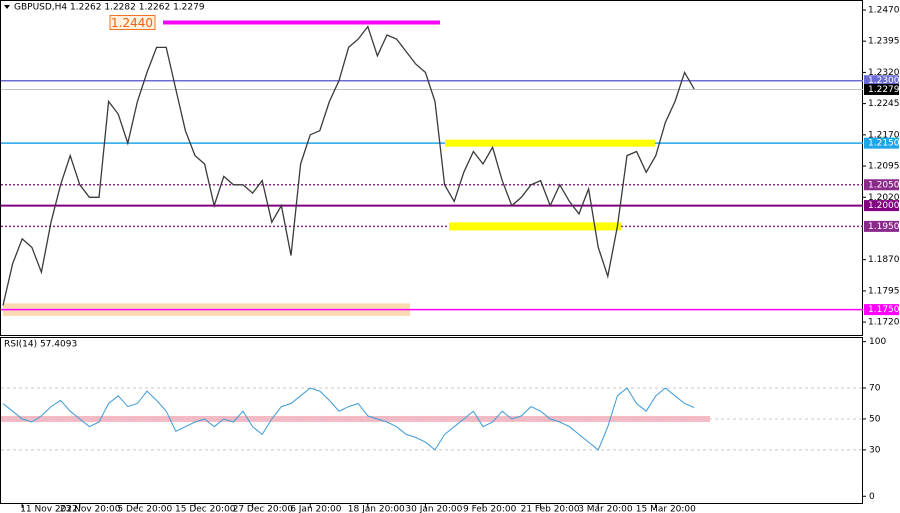 The height and width of the screenshot is (513, 900). I want to click on y-tick-label: 1.2245, so click(884, 104).